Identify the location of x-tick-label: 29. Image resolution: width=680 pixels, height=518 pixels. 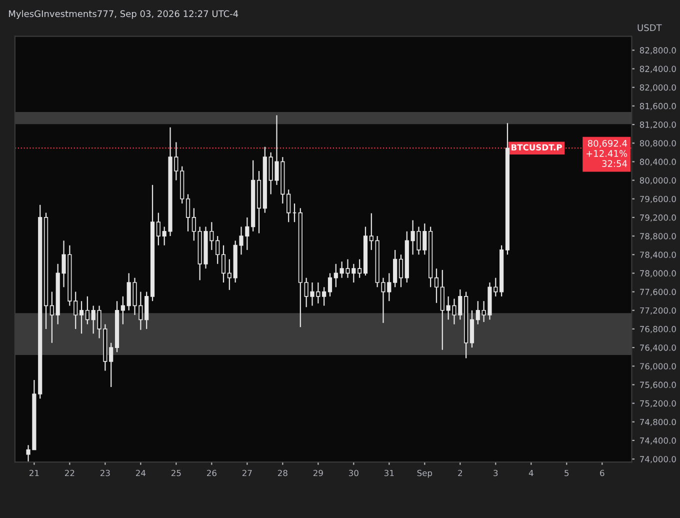
(318, 473).